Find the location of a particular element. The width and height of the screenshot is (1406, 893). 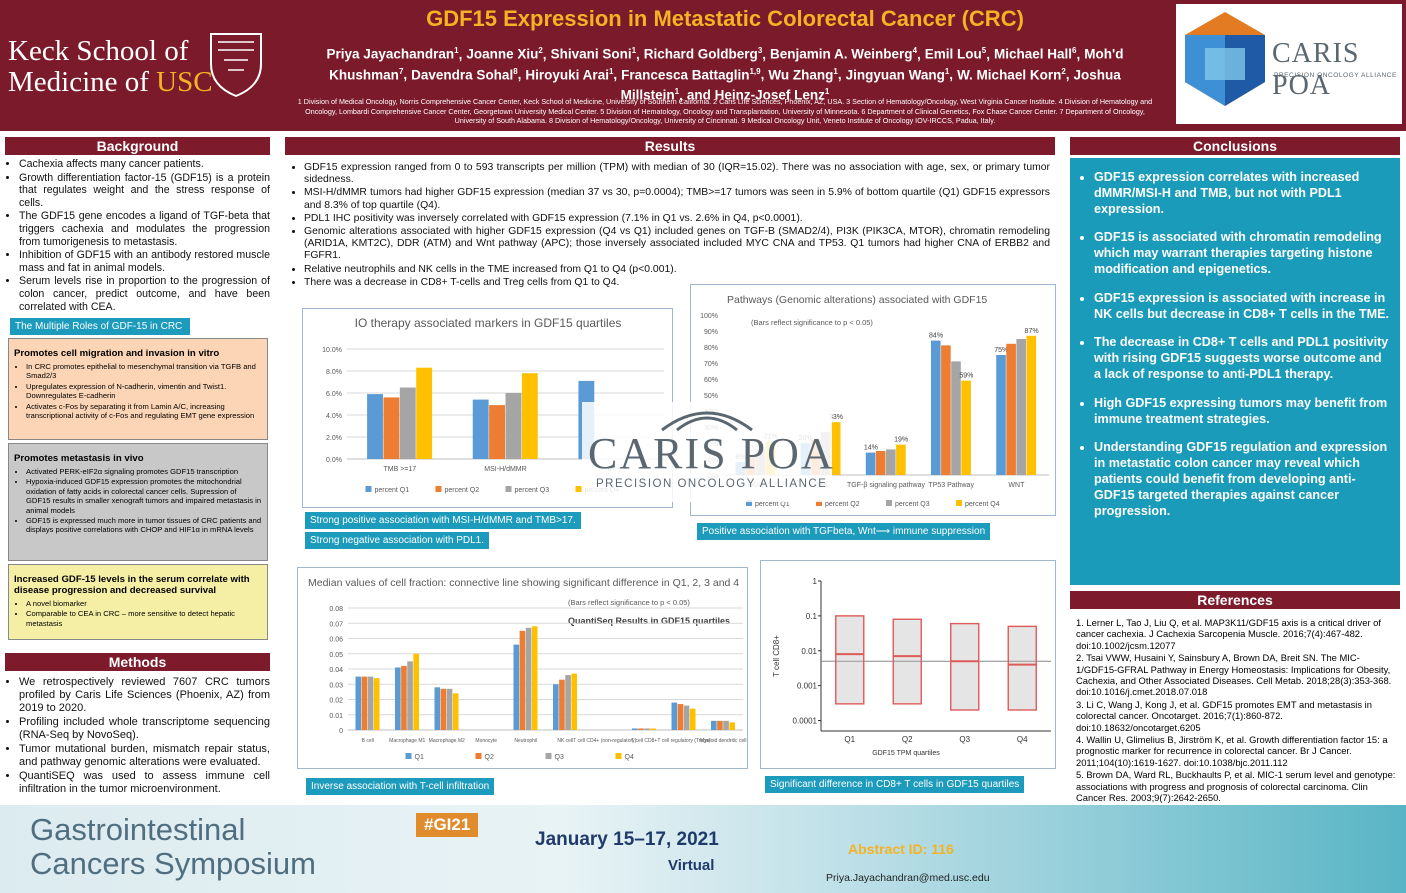

legend-label: Q2 is located at coordinates (489, 757).